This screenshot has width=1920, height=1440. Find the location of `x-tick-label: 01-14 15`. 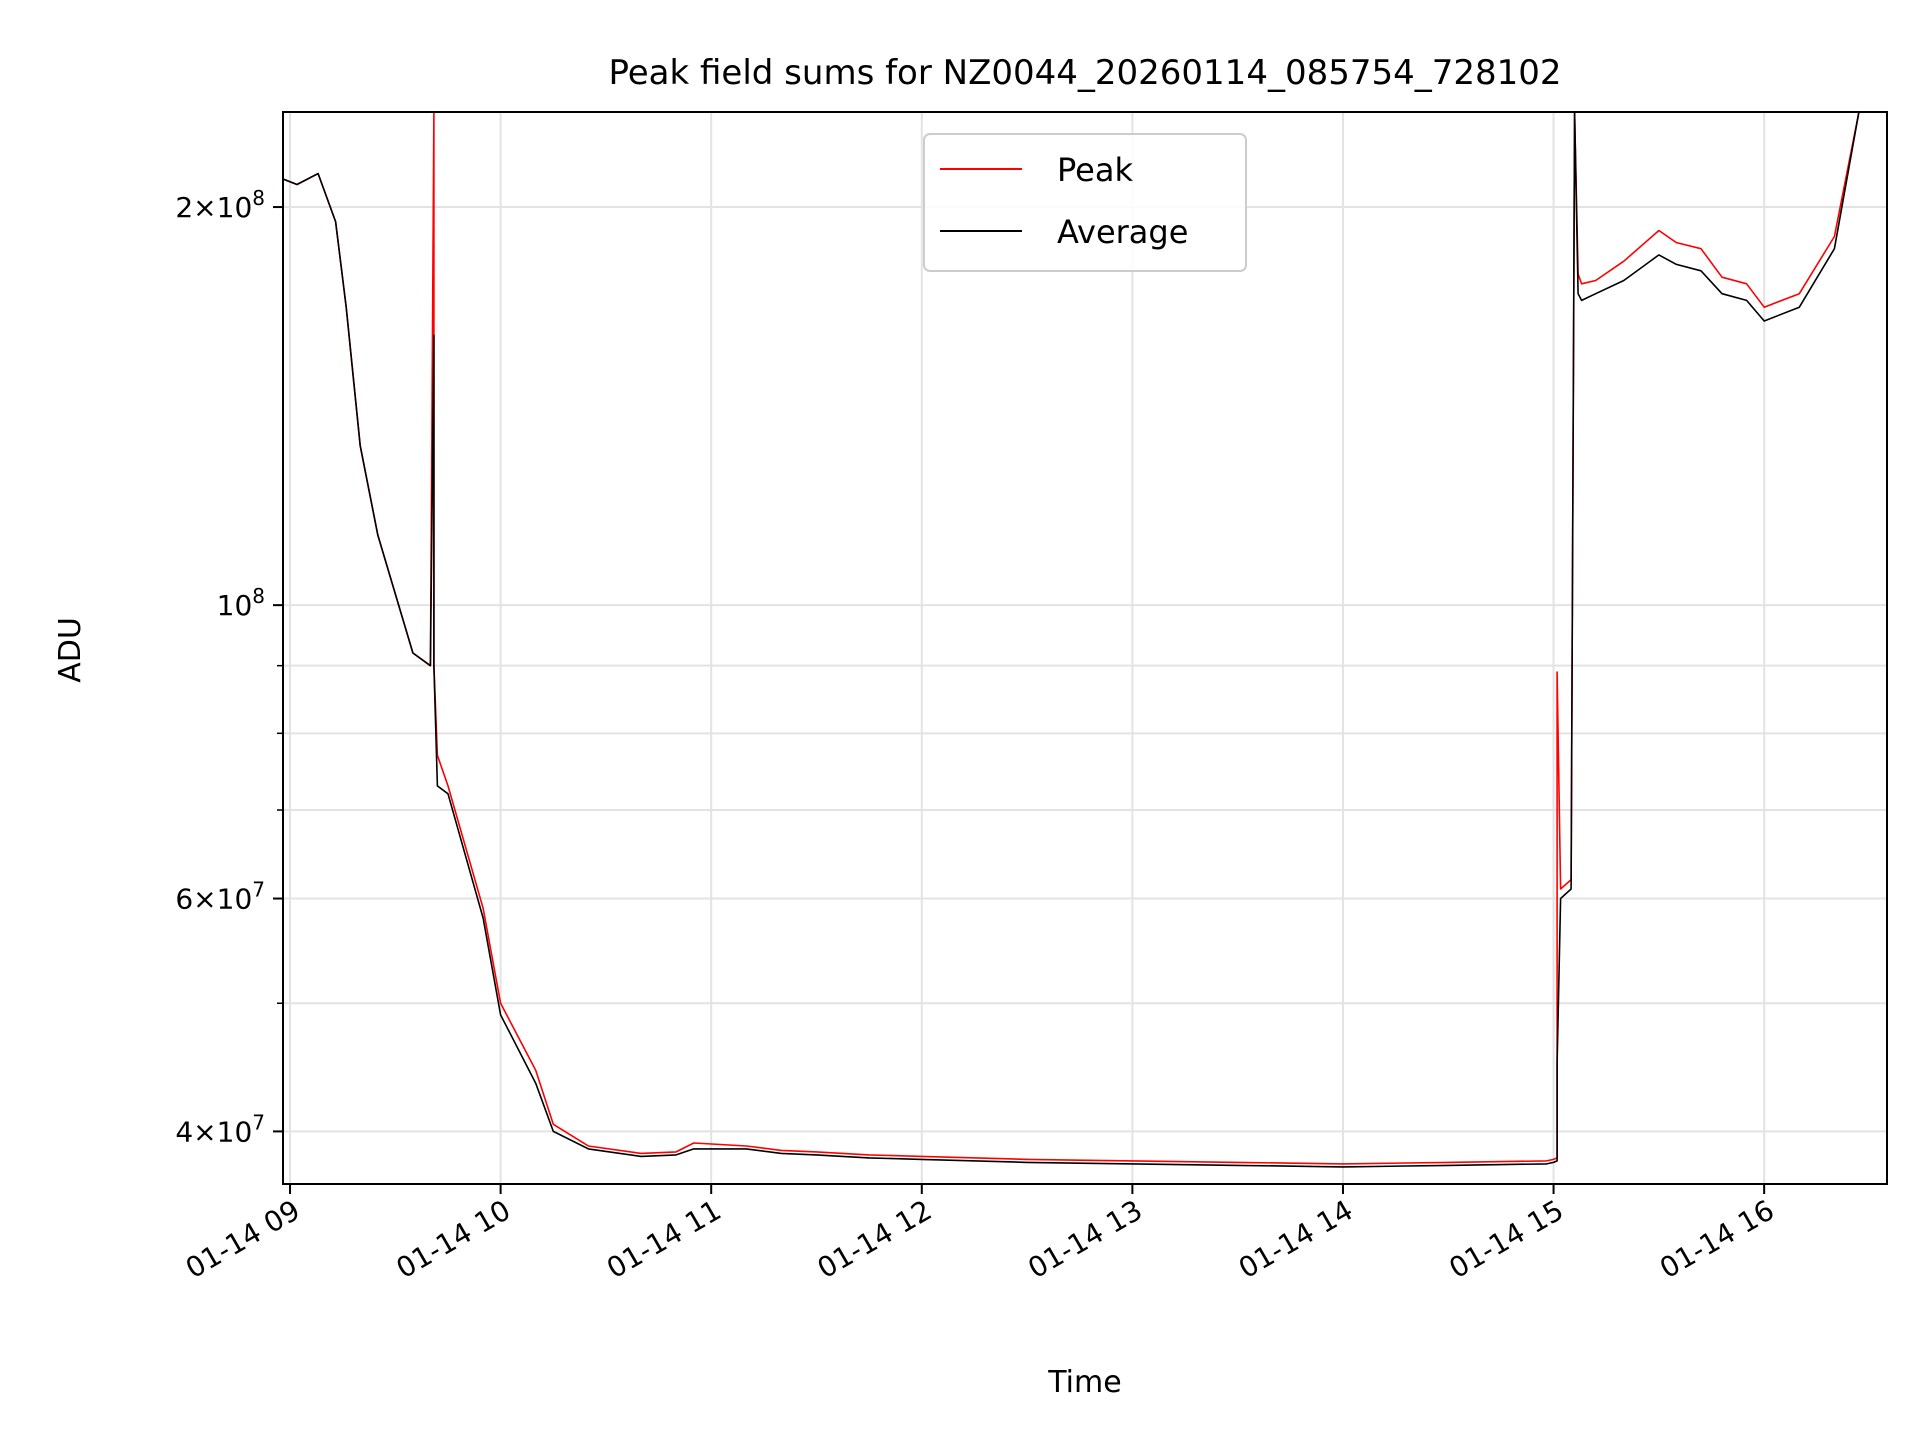

x-tick-label: 01-14 15 is located at coordinates (1507, 1239).